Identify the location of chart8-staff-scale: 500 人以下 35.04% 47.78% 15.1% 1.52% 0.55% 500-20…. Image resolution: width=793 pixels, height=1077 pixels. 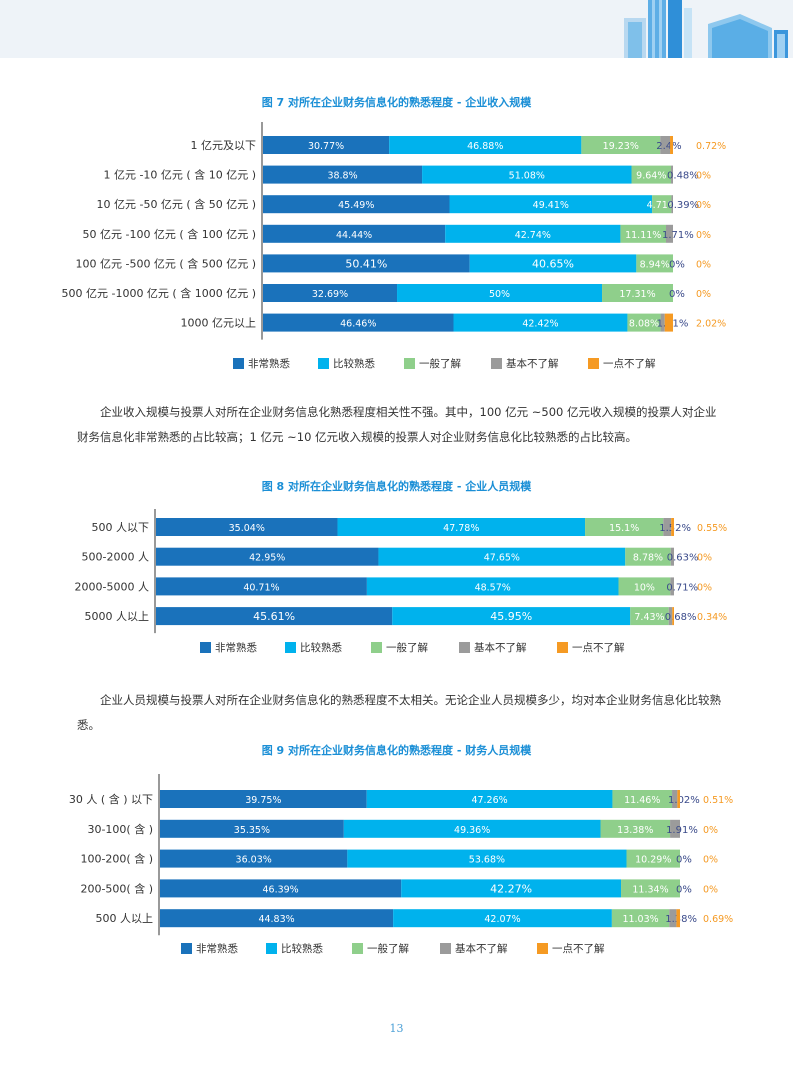
(401, 581).